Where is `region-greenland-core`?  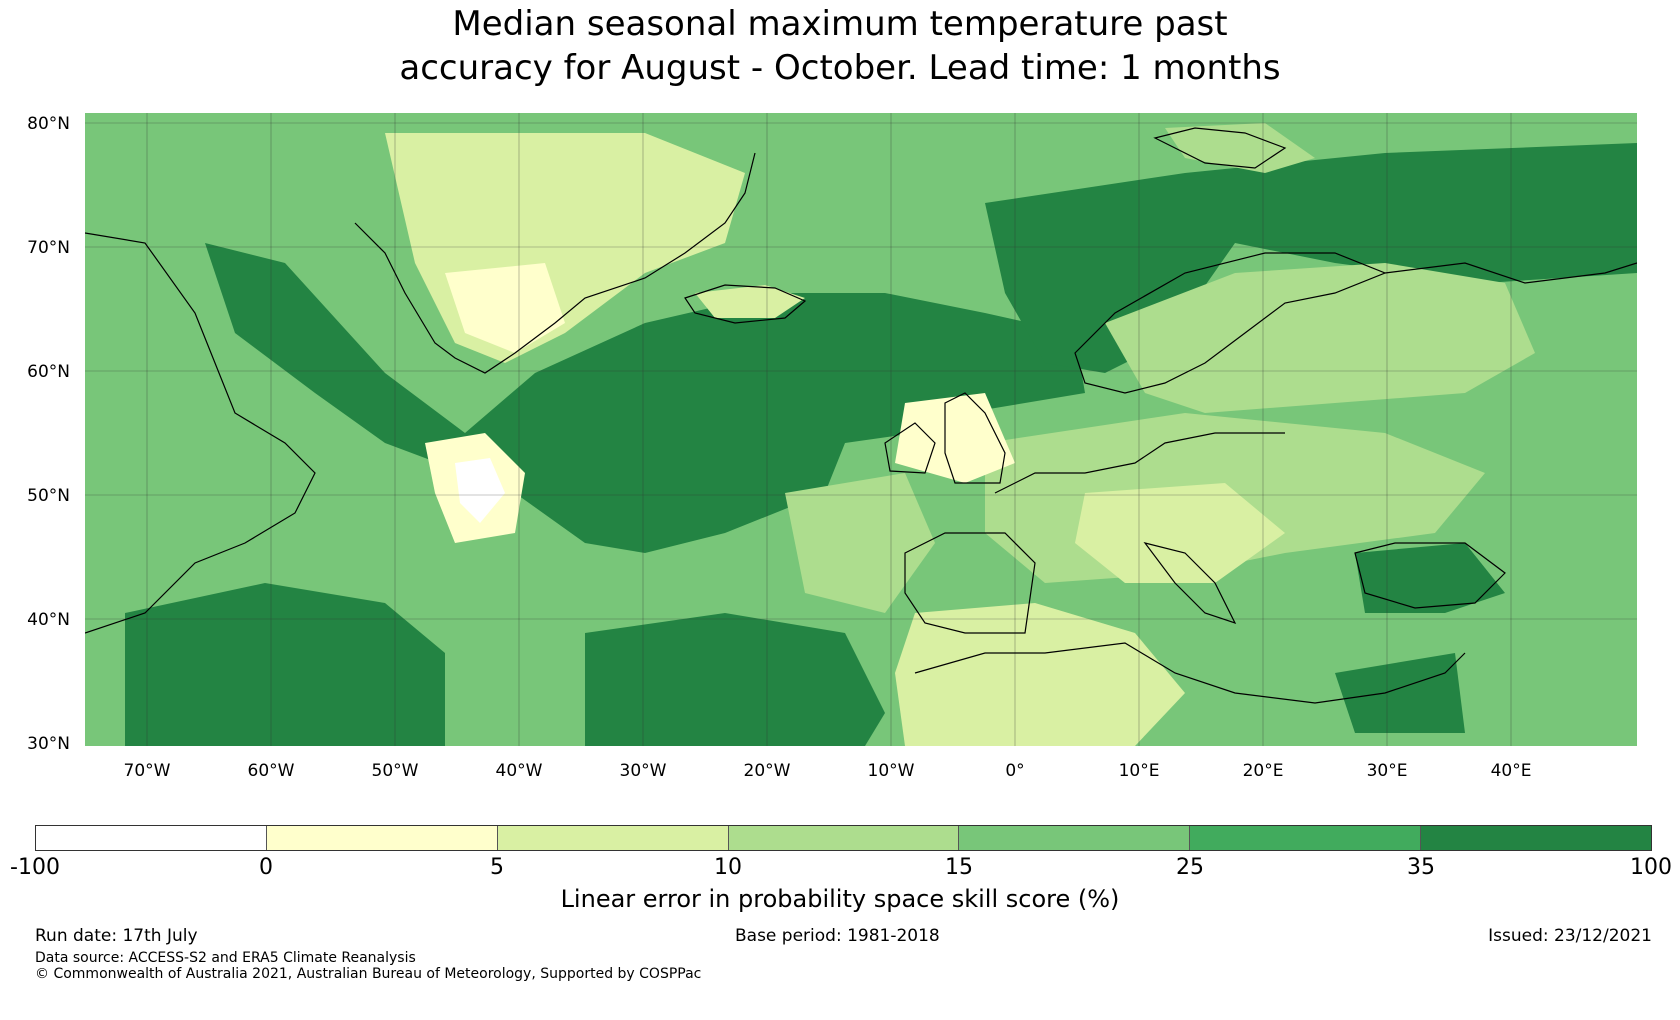 region-greenland-core is located at coordinates (505, 308).